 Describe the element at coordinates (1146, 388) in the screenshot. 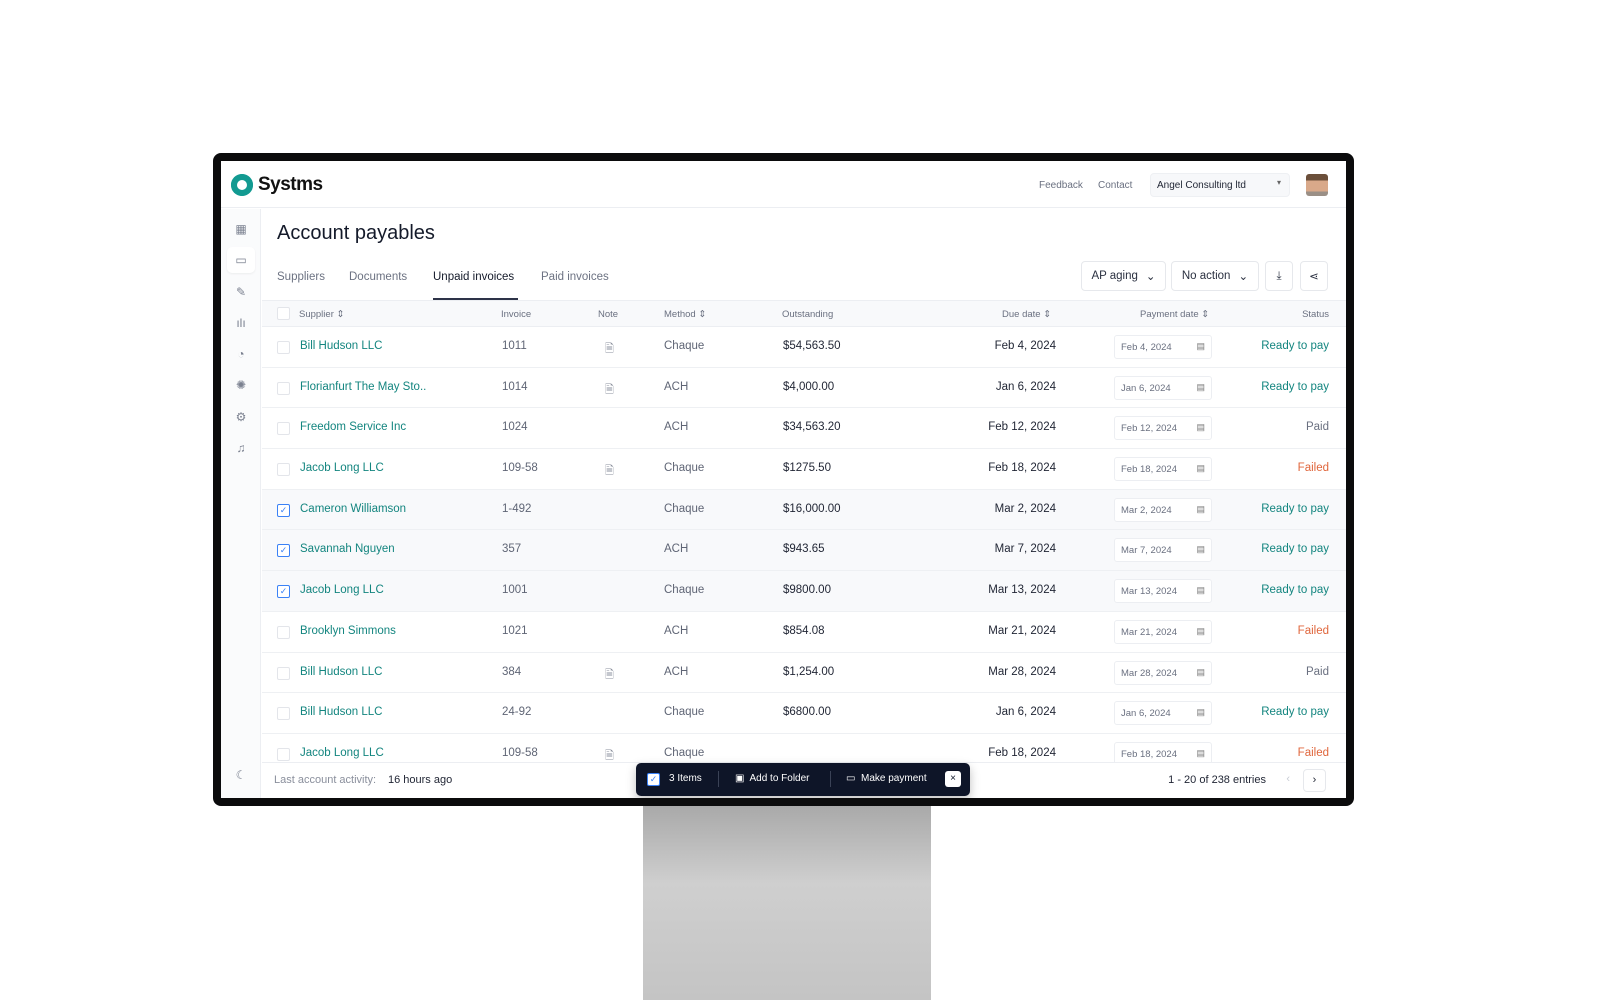

I see `payment-date-value: Jan 6, 2024` at that location.